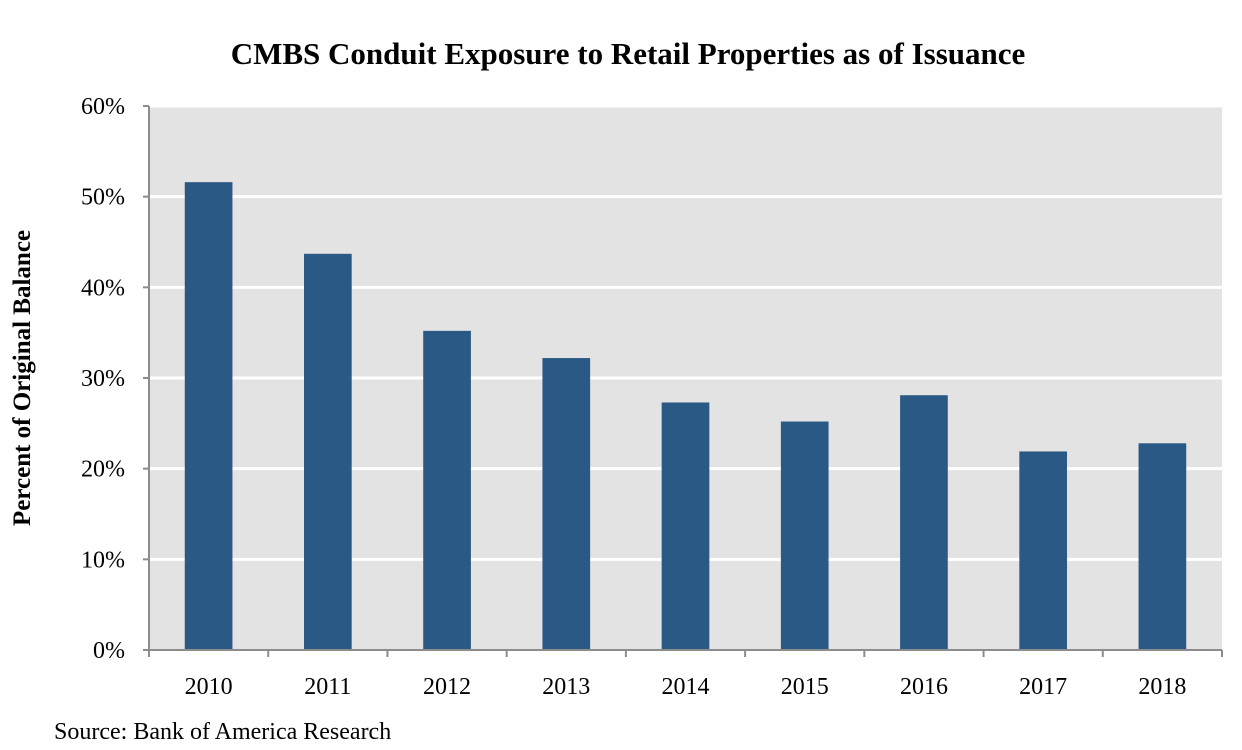 Image resolution: width=1242 pixels, height=750 pixels. What do you see at coordinates (103, 107) in the screenshot?
I see `y-tick-label: 60%` at bounding box center [103, 107].